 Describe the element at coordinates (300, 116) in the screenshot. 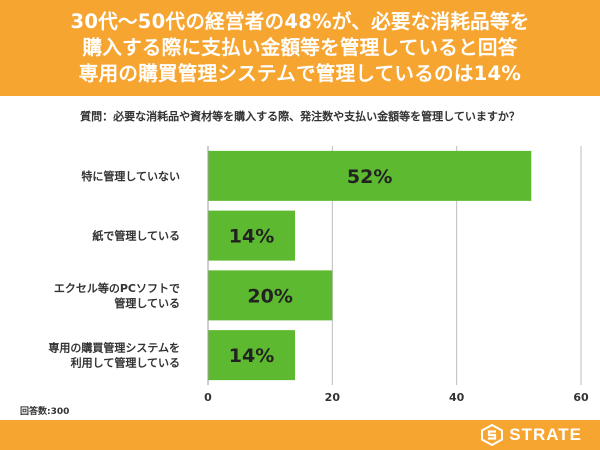

I see `survey-question: 質問：必要な消耗品や資材等を購入する際、発注数や支払い金額等を管理していますか？` at that location.